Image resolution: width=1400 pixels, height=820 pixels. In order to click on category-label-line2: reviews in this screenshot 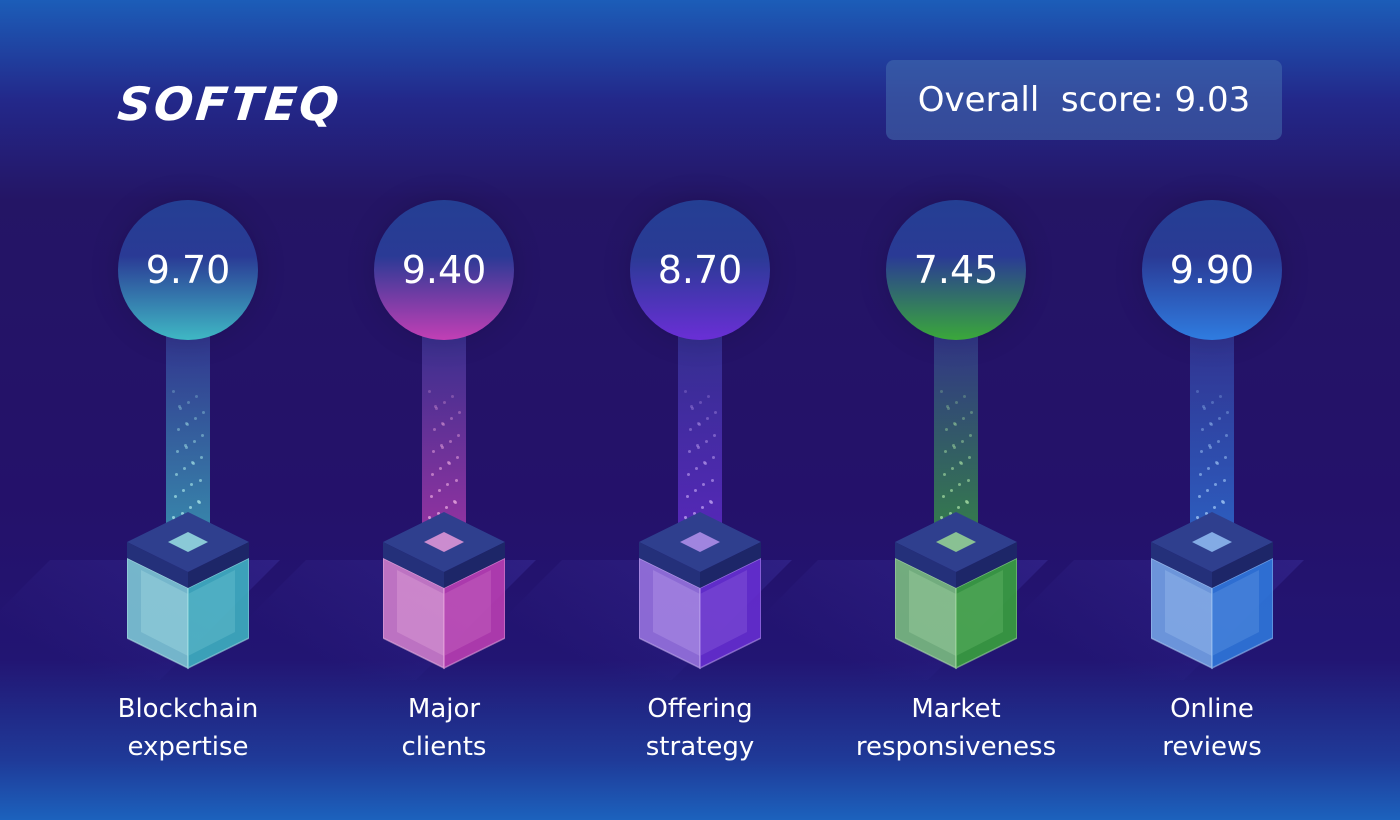, I will do `click(1212, 747)`.